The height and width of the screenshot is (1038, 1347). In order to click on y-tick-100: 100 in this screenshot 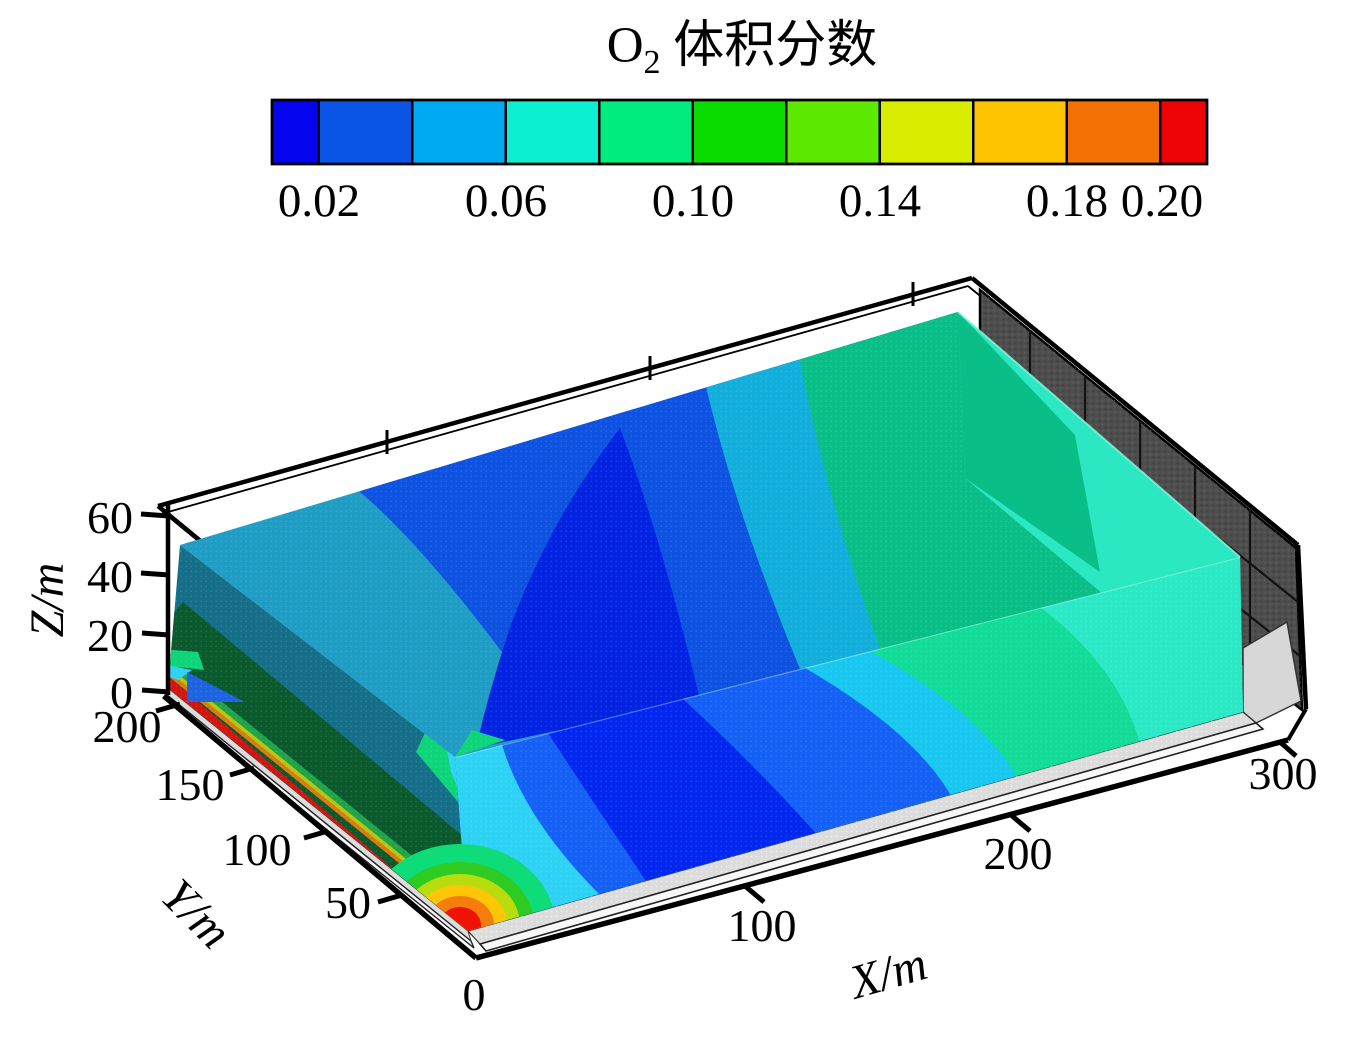, I will do `click(257, 849)`.